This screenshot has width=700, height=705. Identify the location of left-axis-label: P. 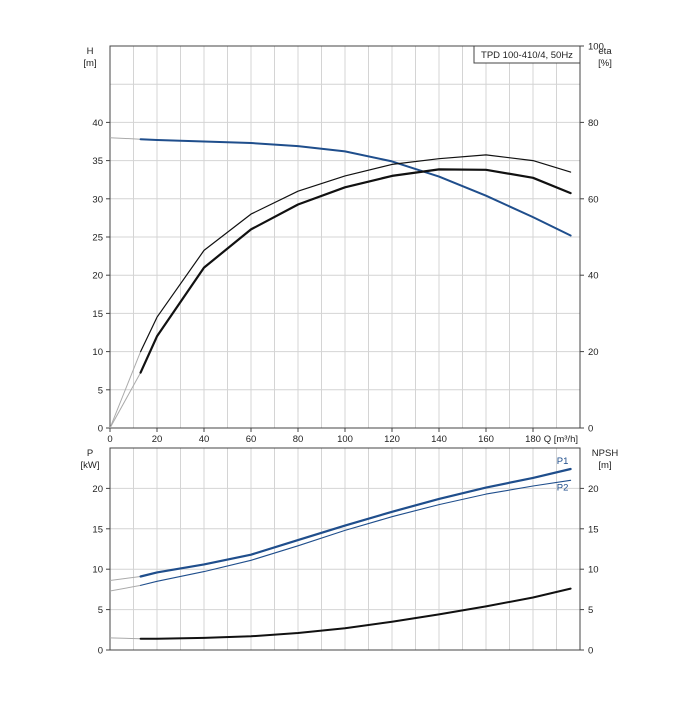
(90, 453).